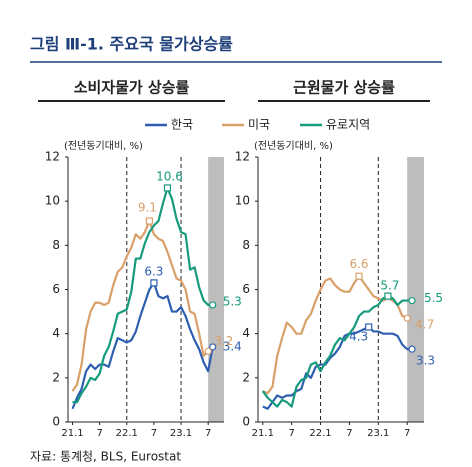  What do you see at coordinates (433, 298) in the screenshot?
I see `data-label: 5.5` at bounding box center [433, 298].